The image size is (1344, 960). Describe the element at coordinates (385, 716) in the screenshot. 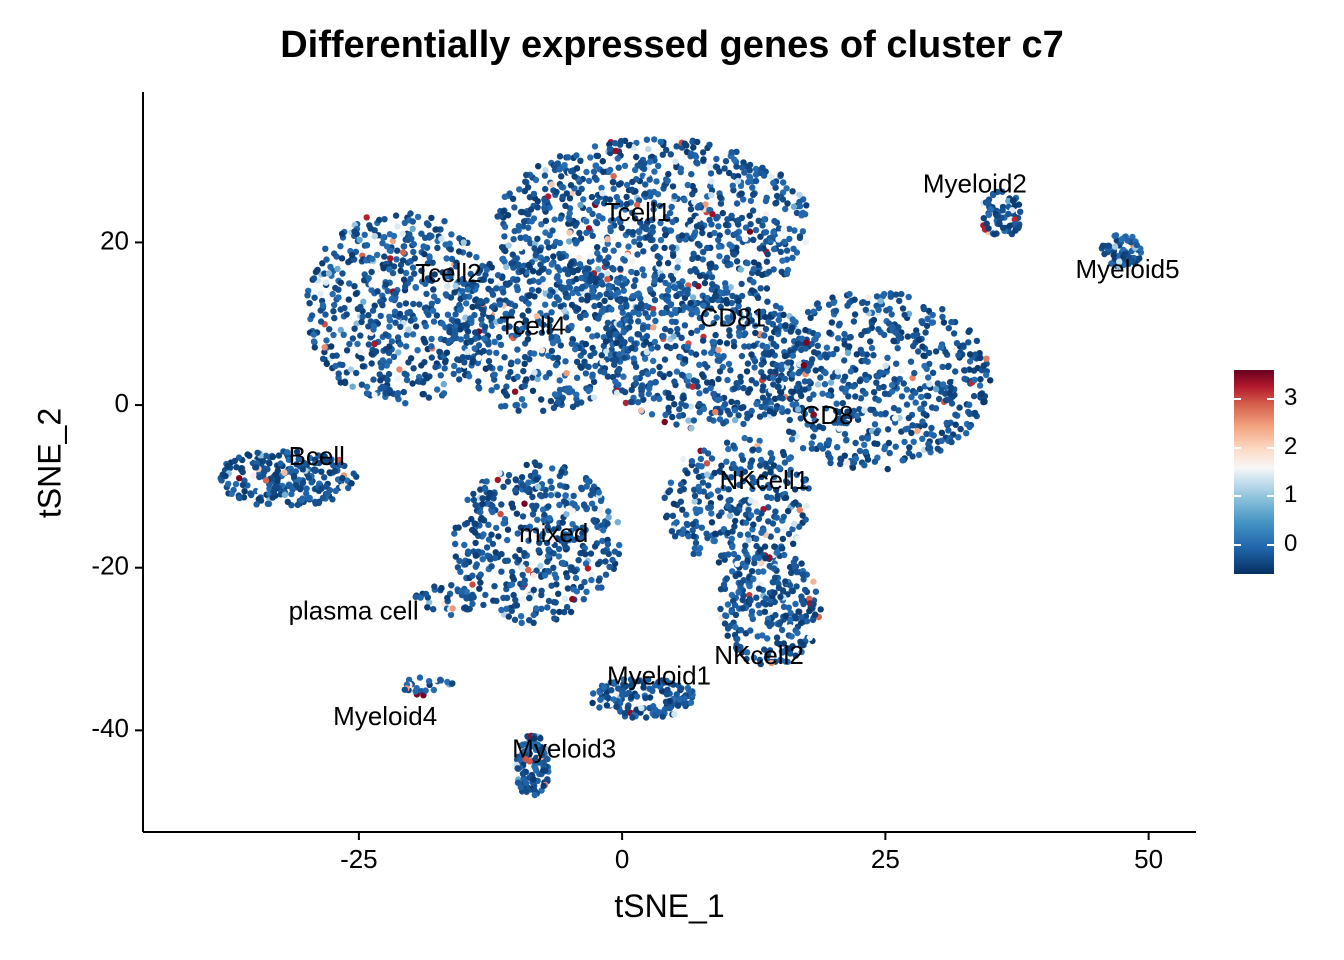

I see `cluster-label: Myeloid4` at that location.